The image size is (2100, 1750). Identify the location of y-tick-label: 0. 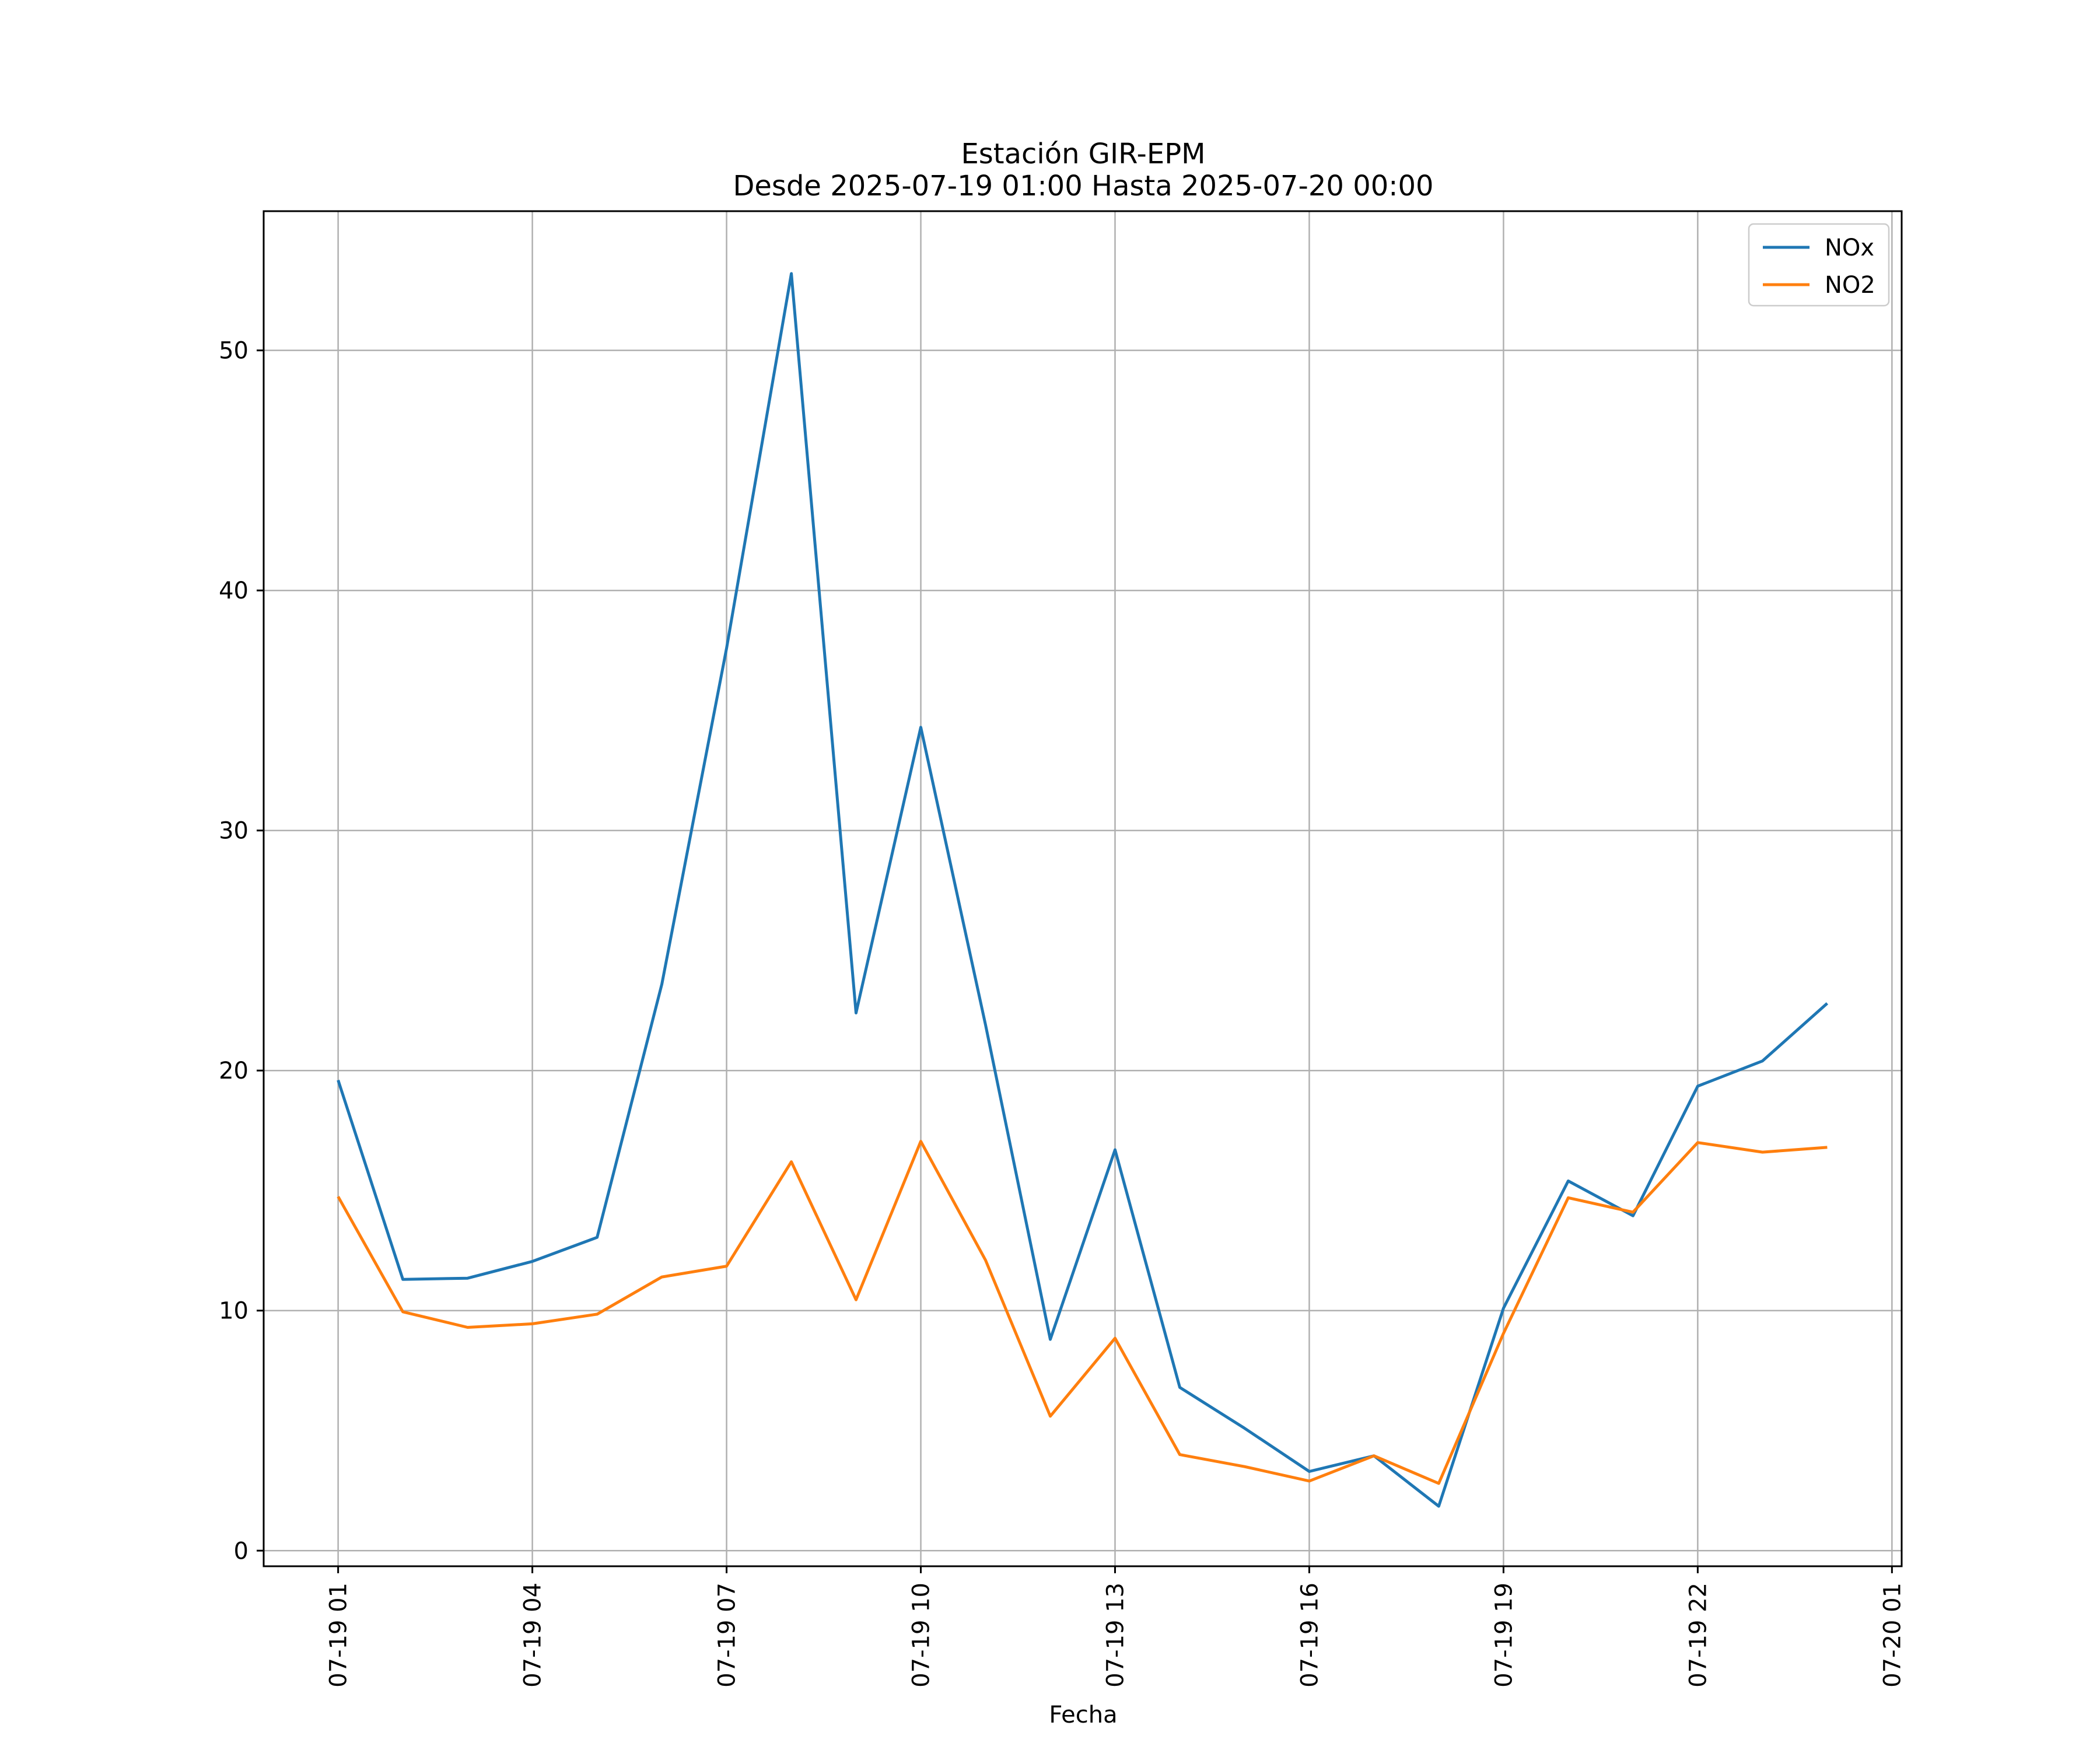
(242, 1551).